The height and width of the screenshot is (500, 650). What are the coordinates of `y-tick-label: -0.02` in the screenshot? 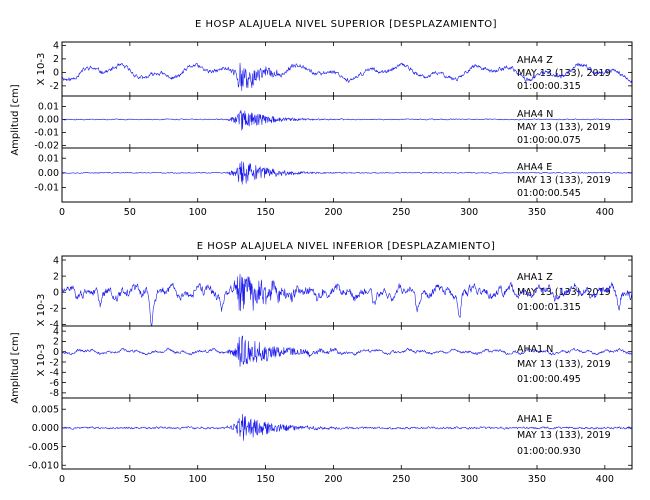 It's located at (46, 146).